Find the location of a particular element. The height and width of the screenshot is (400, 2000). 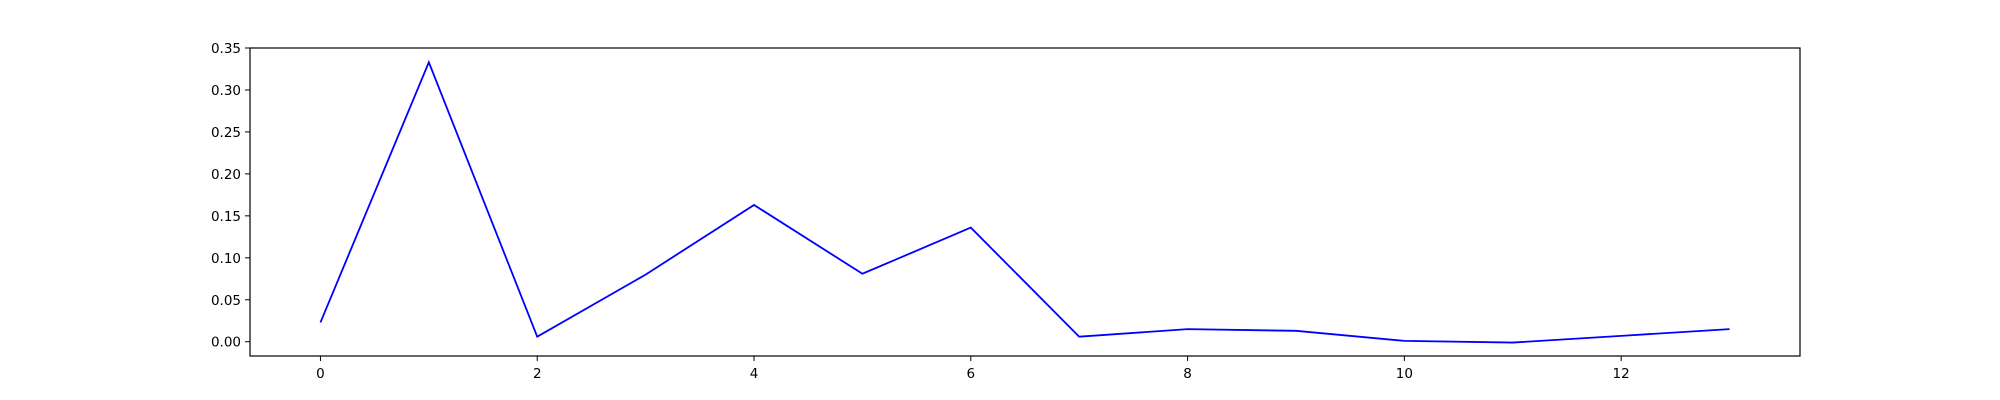

y-tick-label: 0.20 is located at coordinates (226, 175).